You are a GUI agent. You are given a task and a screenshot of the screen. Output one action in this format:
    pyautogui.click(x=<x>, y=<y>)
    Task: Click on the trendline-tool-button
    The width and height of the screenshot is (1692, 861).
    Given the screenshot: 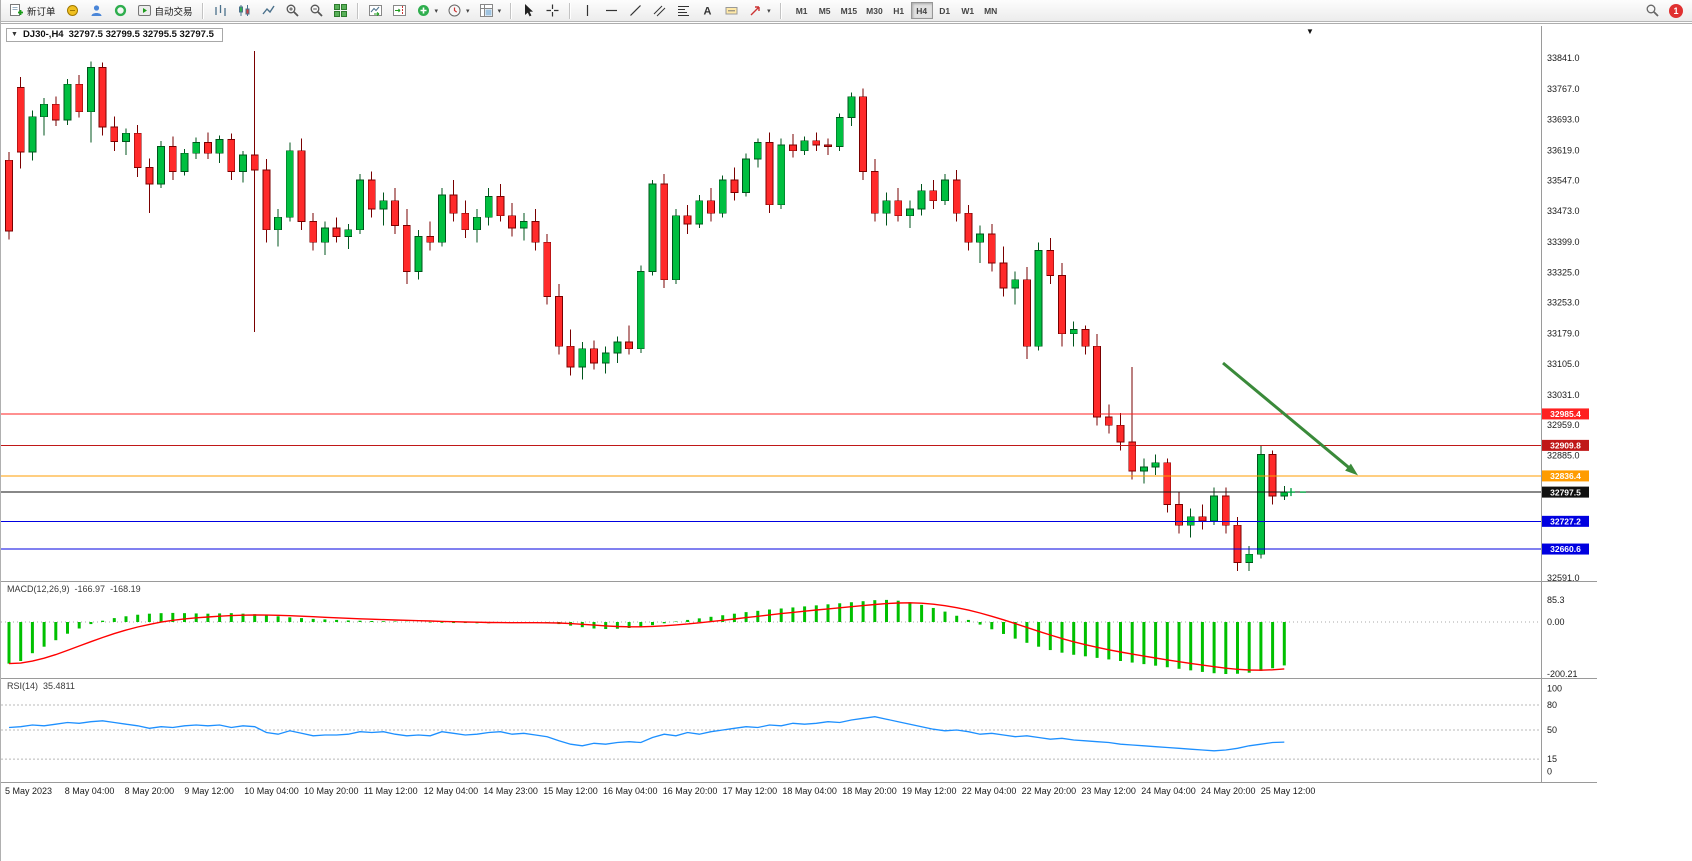 What is the action you would take?
    pyautogui.click(x=635, y=10)
    